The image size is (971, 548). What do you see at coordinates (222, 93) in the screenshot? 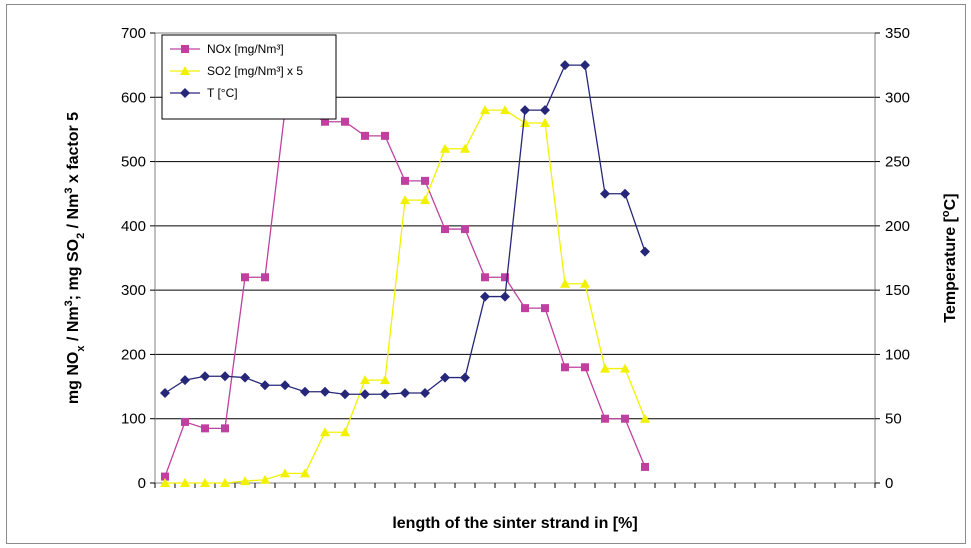
I see `legend-label: T [°C]` at bounding box center [222, 93].